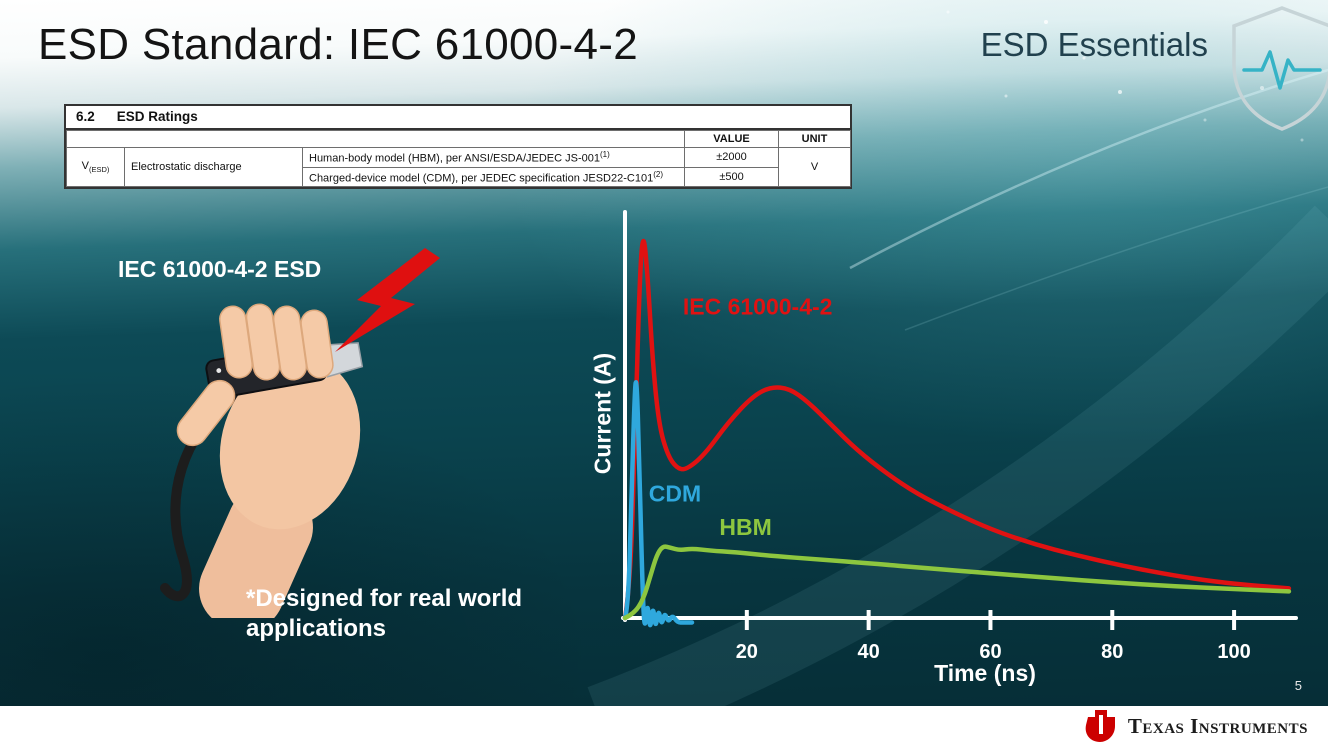 The width and height of the screenshot is (1328, 746). Describe the element at coordinates (213, 167) in the screenshot. I see `param-name-cell: Electrostatic discharge` at that location.